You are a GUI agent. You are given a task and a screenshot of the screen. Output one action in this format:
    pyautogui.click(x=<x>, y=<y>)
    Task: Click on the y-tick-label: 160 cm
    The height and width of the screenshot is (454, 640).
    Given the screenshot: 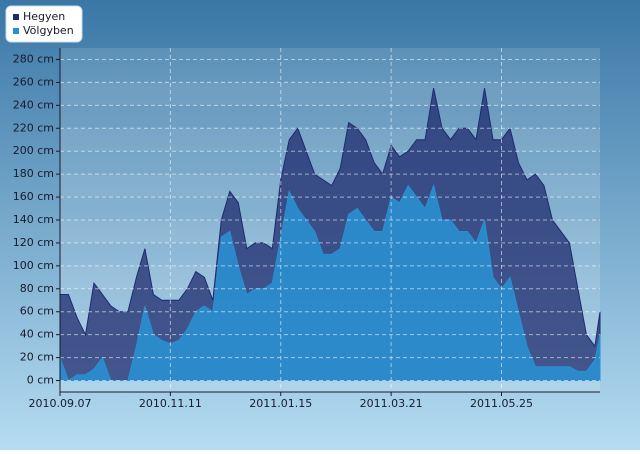 What is the action you would take?
    pyautogui.click(x=33, y=196)
    